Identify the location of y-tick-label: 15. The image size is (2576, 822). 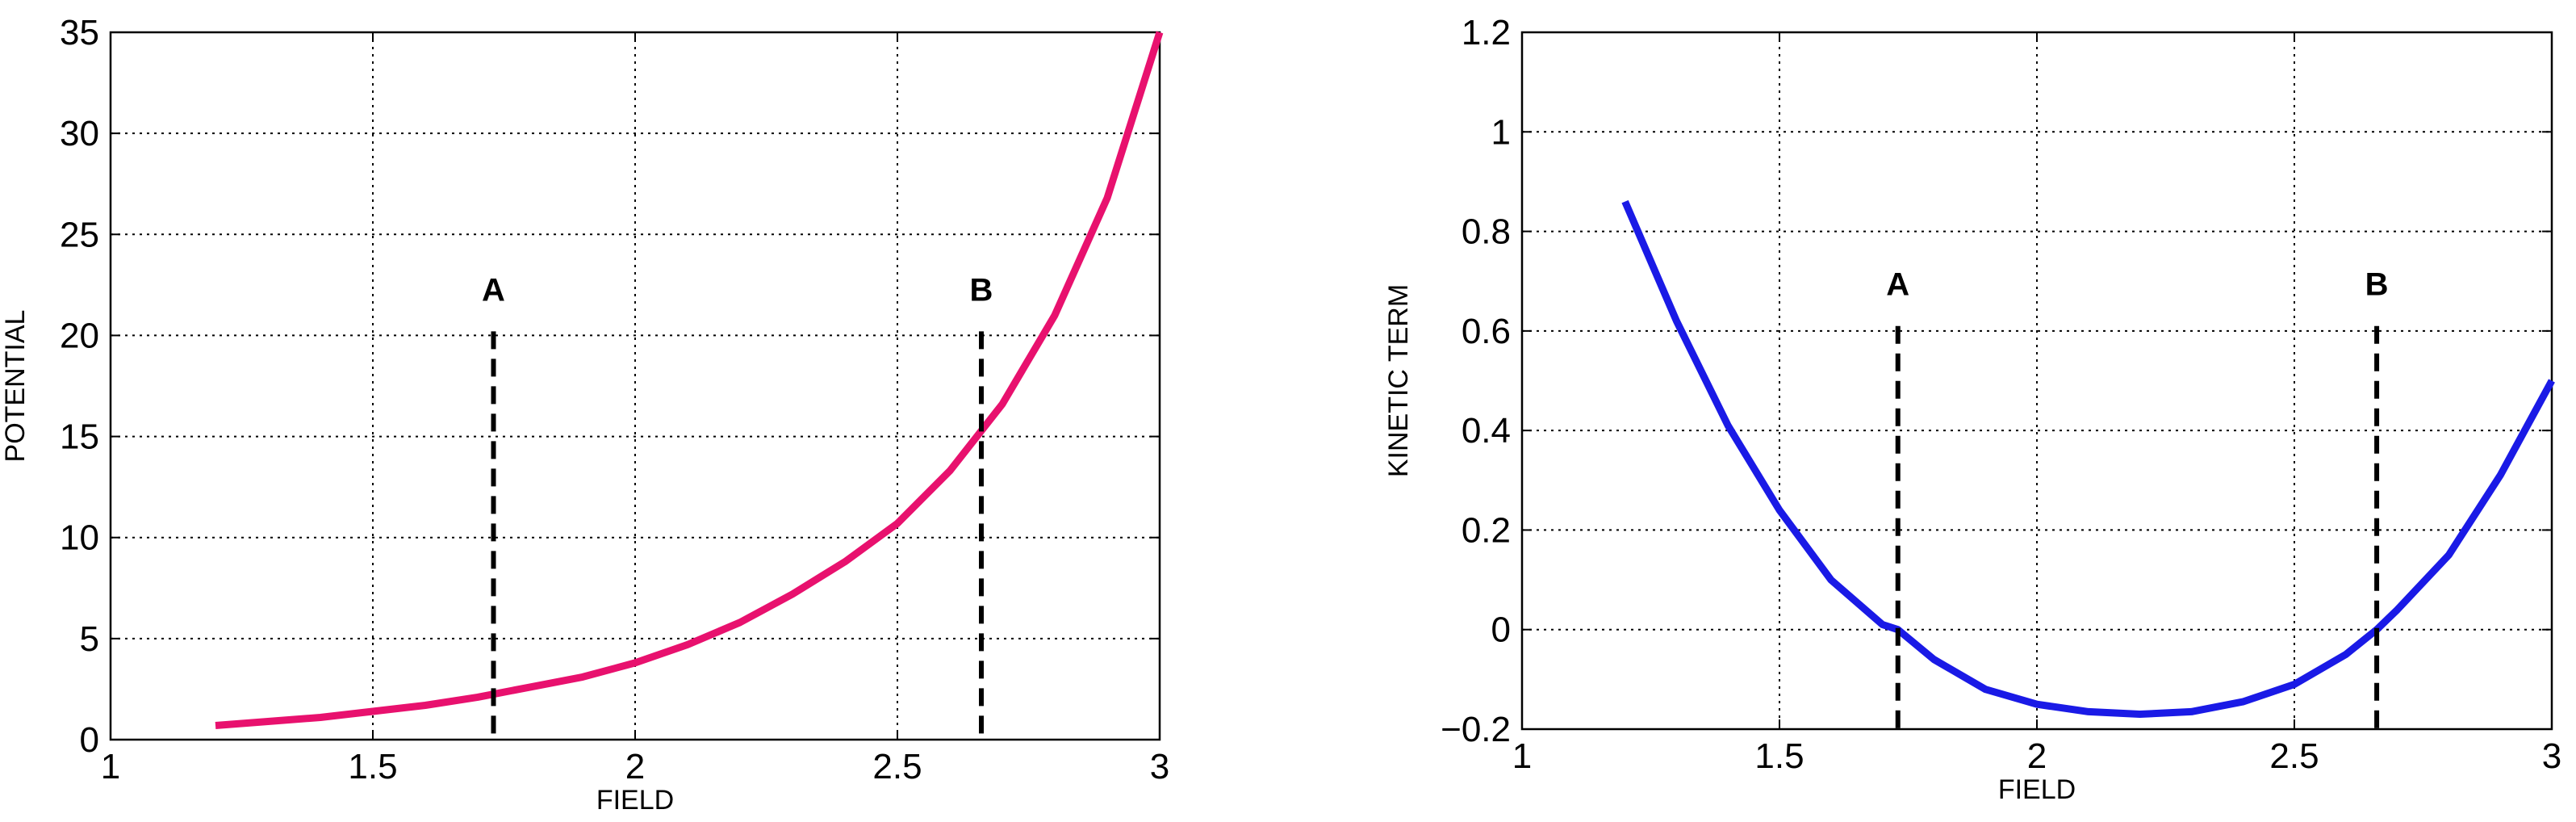
(79, 437).